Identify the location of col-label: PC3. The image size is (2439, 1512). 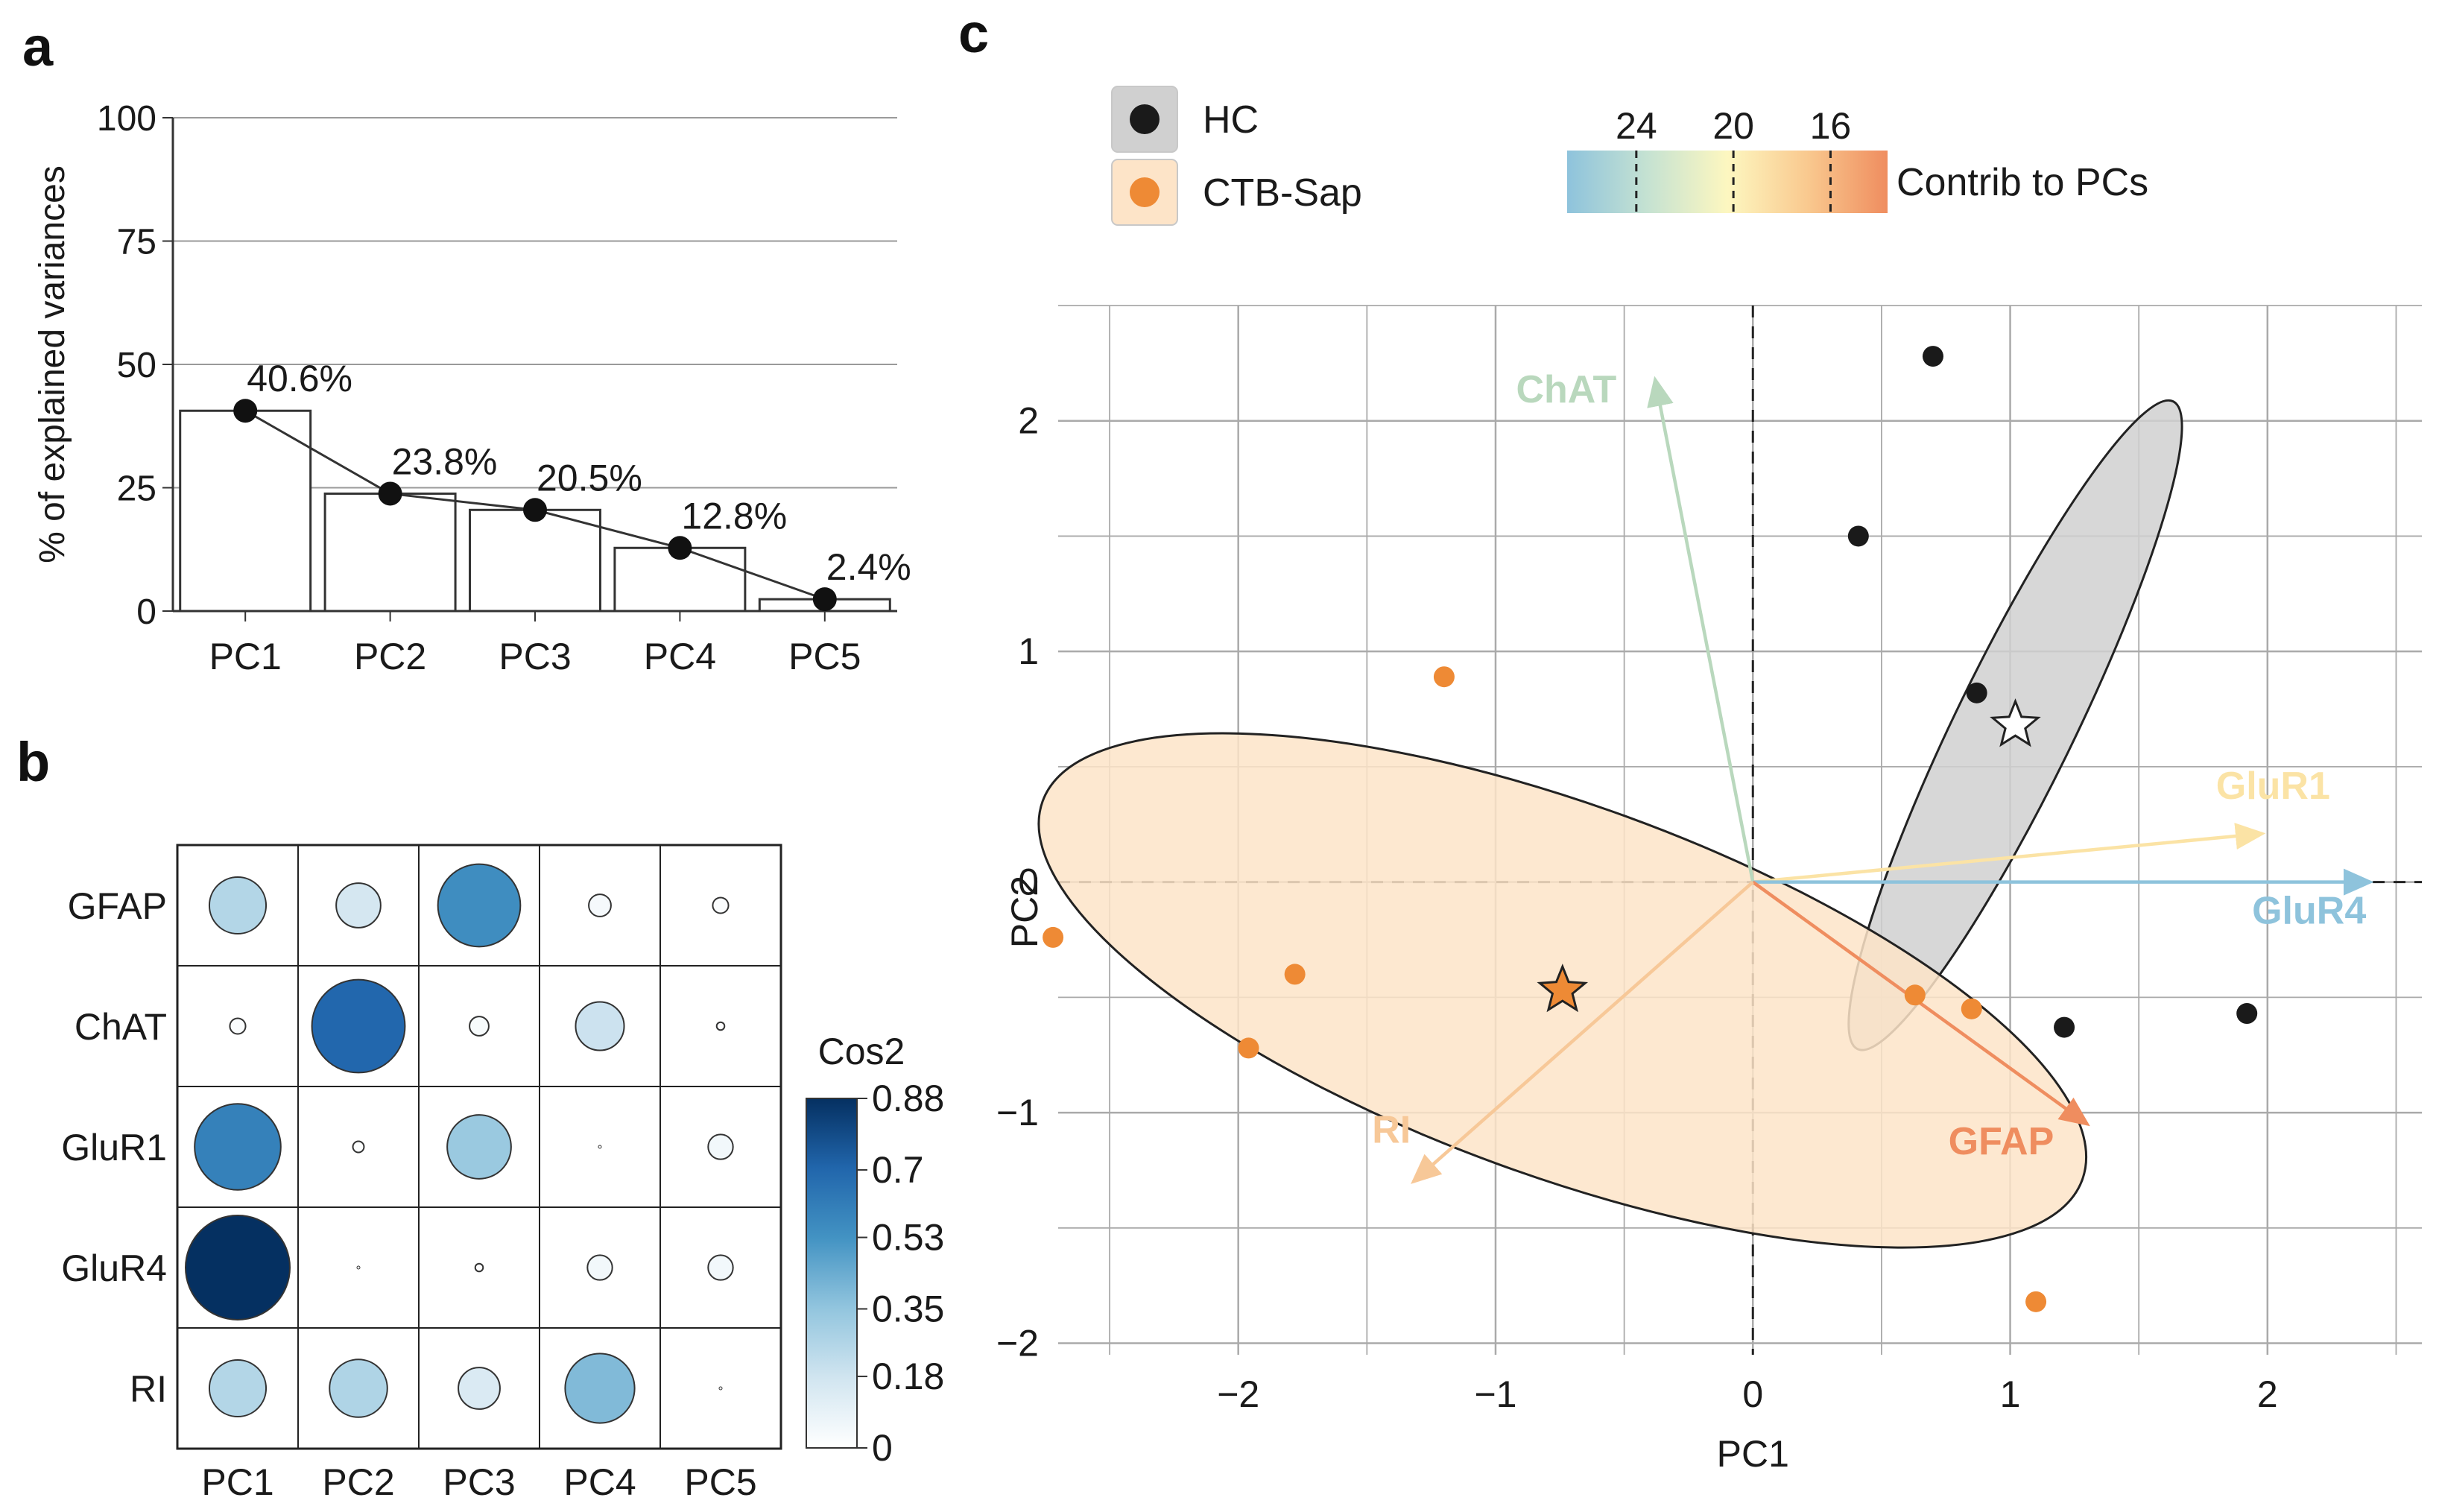
(479, 1482).